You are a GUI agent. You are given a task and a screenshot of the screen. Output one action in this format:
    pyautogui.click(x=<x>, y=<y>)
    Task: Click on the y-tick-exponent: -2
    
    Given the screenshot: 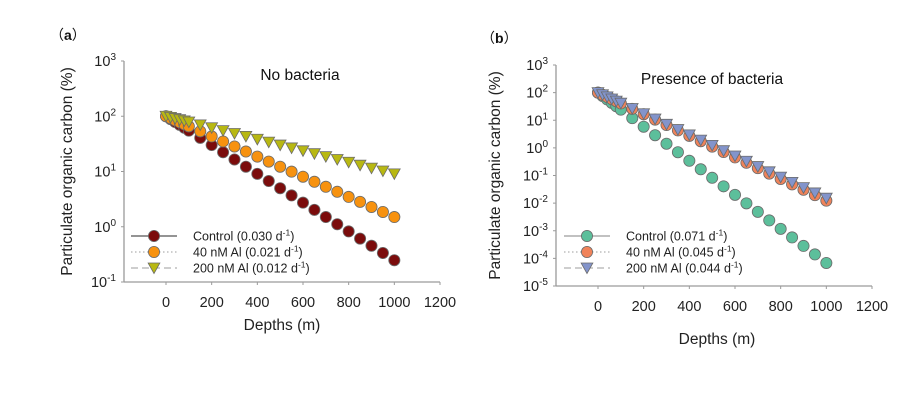 What is the action you would take?
    pyautogui.click(x=543, y=199)
    